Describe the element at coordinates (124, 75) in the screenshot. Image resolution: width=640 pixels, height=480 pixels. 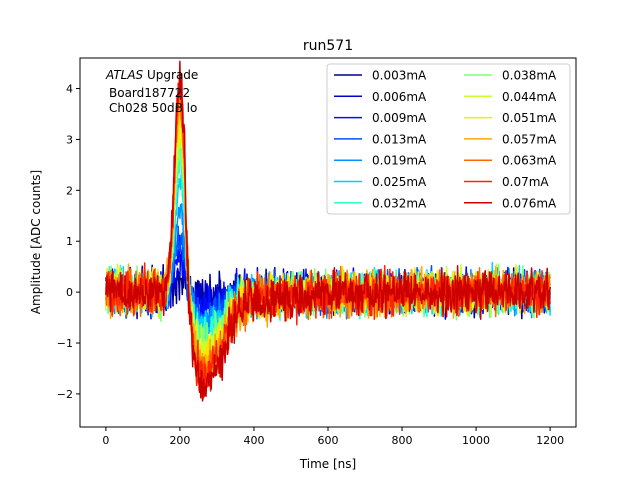
I see `annotation-atlas: ATLAS` at that location.